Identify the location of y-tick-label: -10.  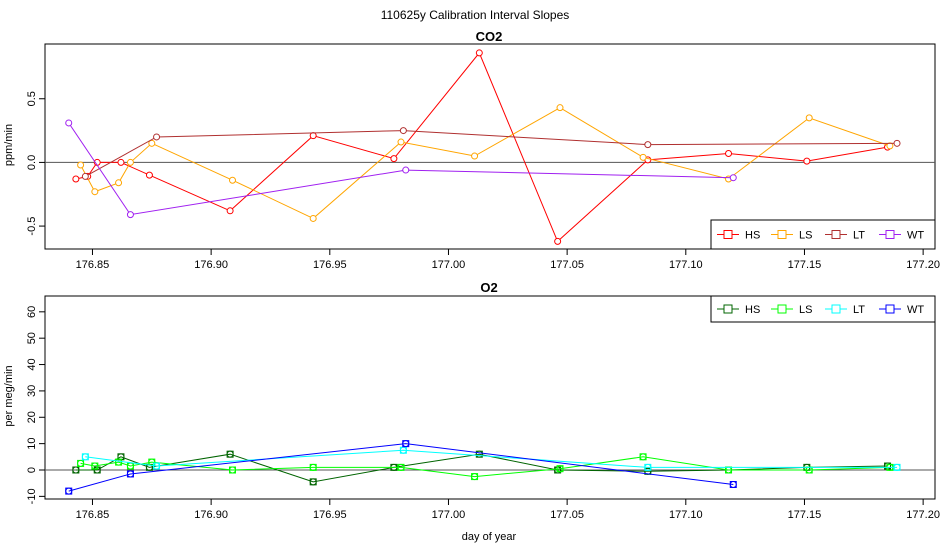
(32, 496).